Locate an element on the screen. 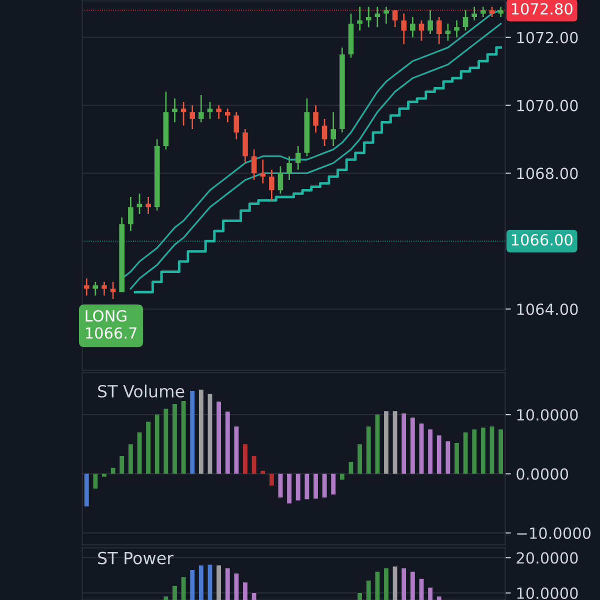 The width and height of the screenshot is (600, 600). y-tick-label: −10.0000 is located at coordinates (554, 533).